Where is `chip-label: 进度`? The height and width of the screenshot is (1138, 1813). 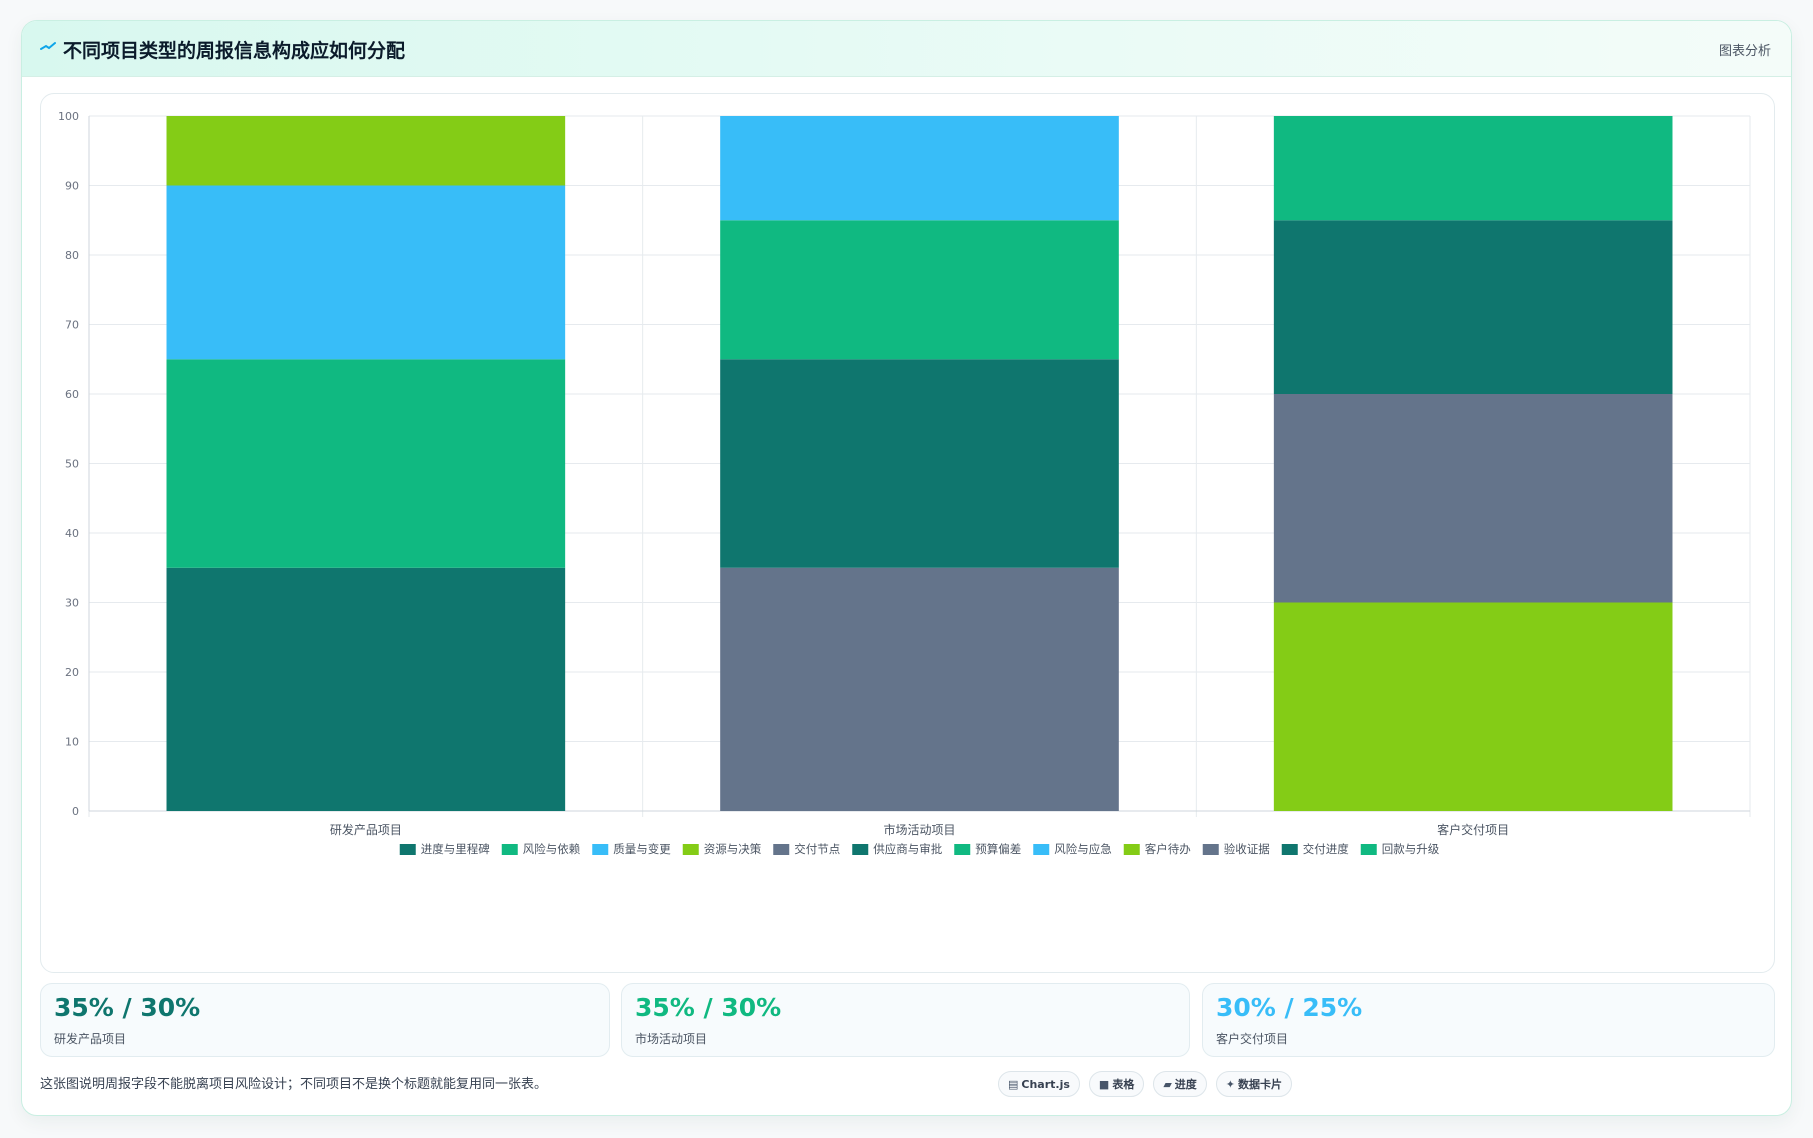
chip-label: 进度 is located at coordinates (1185, 1084).